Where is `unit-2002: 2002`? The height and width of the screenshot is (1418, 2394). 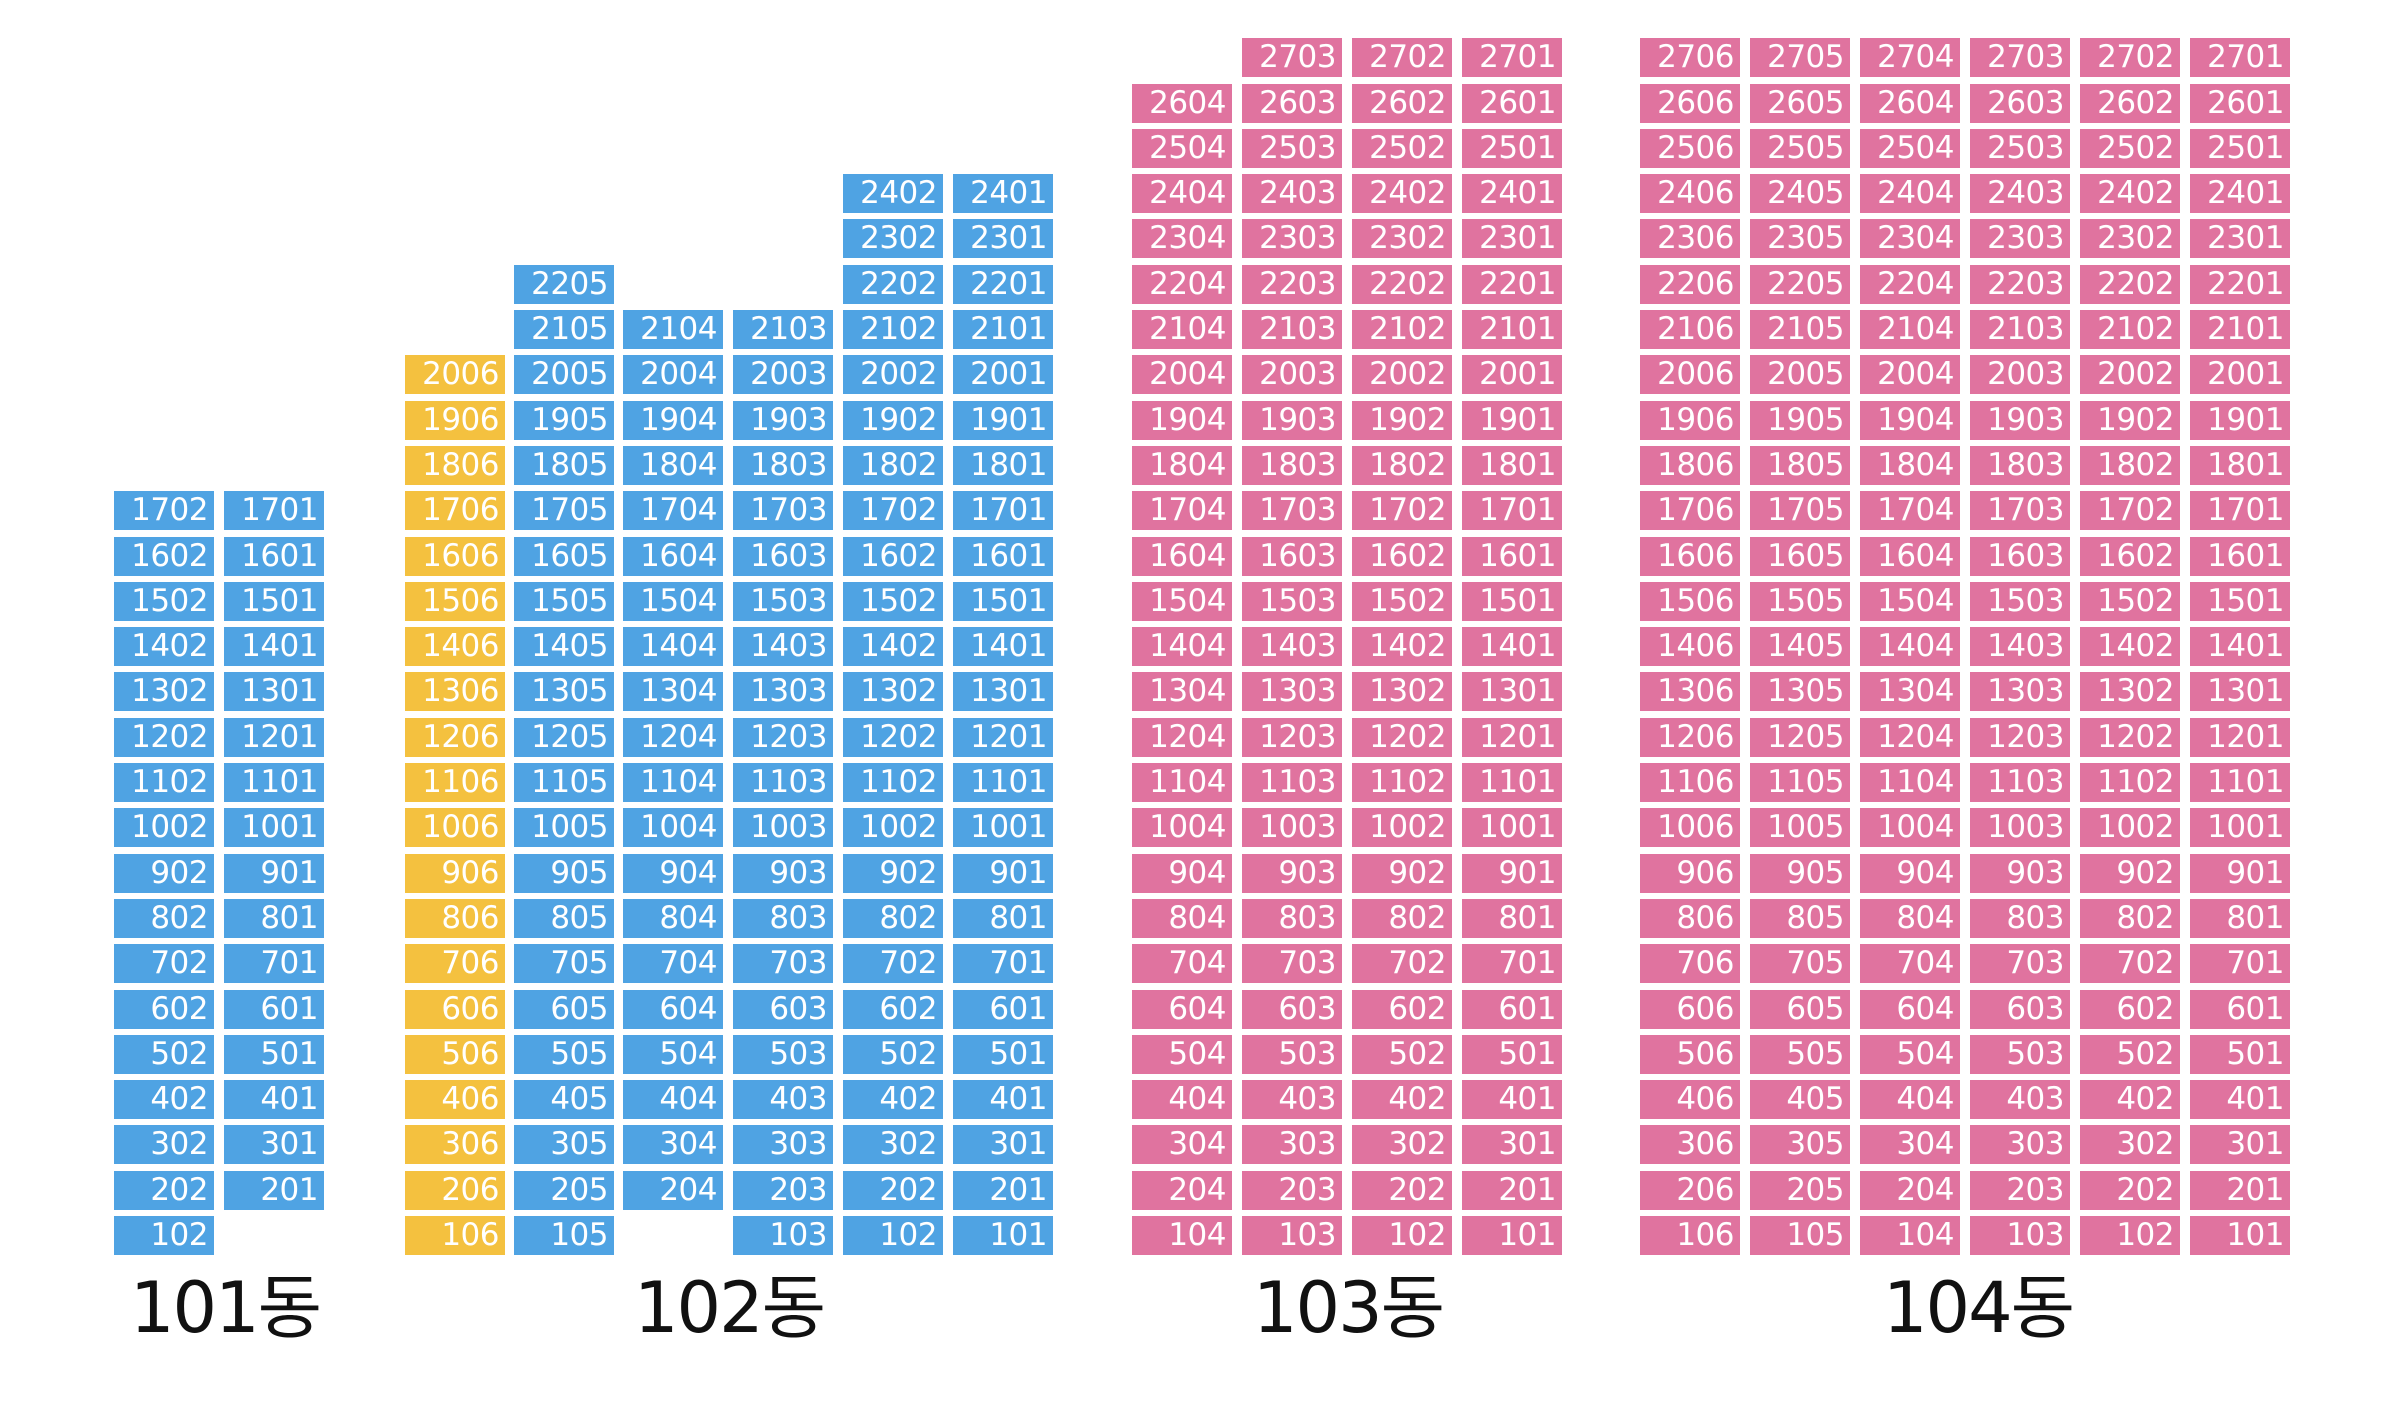
unit-2002: 2002 is located at coordinates (893, 374).